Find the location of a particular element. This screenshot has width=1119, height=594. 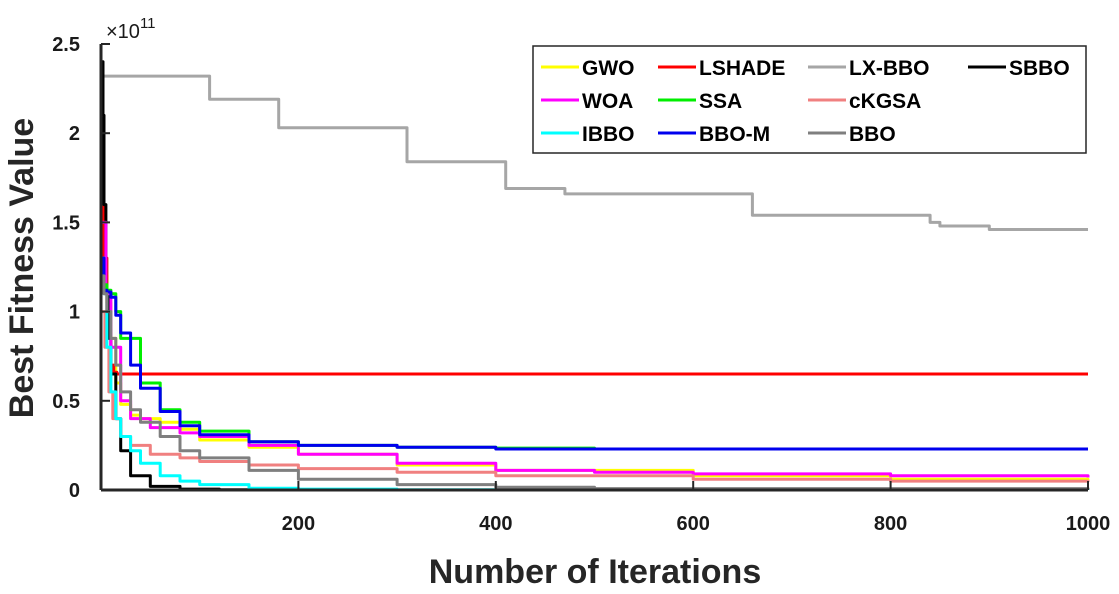

legend-label-bbo-m: BBO-M is located at coordinates (734, 134).